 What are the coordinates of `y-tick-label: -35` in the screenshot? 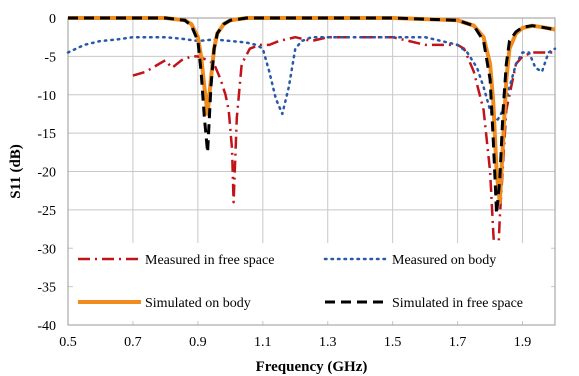 It's located at (46, 288).